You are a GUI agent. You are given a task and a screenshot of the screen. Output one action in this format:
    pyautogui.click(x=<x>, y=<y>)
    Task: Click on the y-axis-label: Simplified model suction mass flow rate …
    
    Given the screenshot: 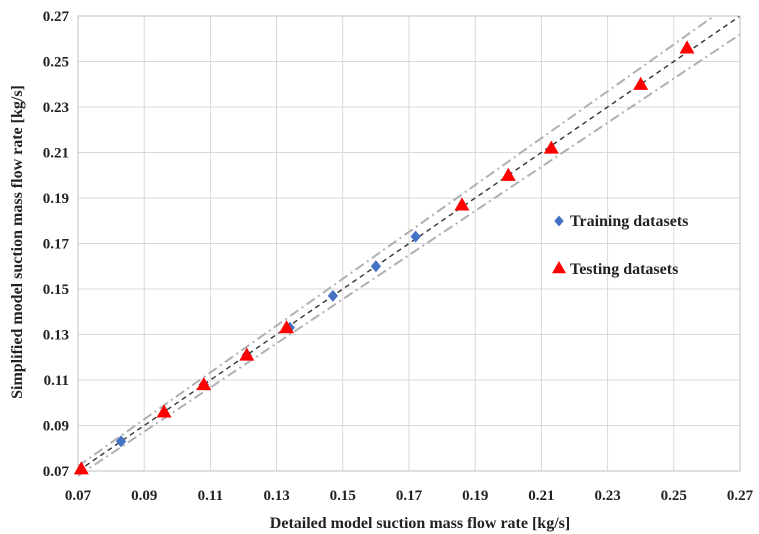 What is the action you would take?
    pyautogui.click(x=17, y=242)
    